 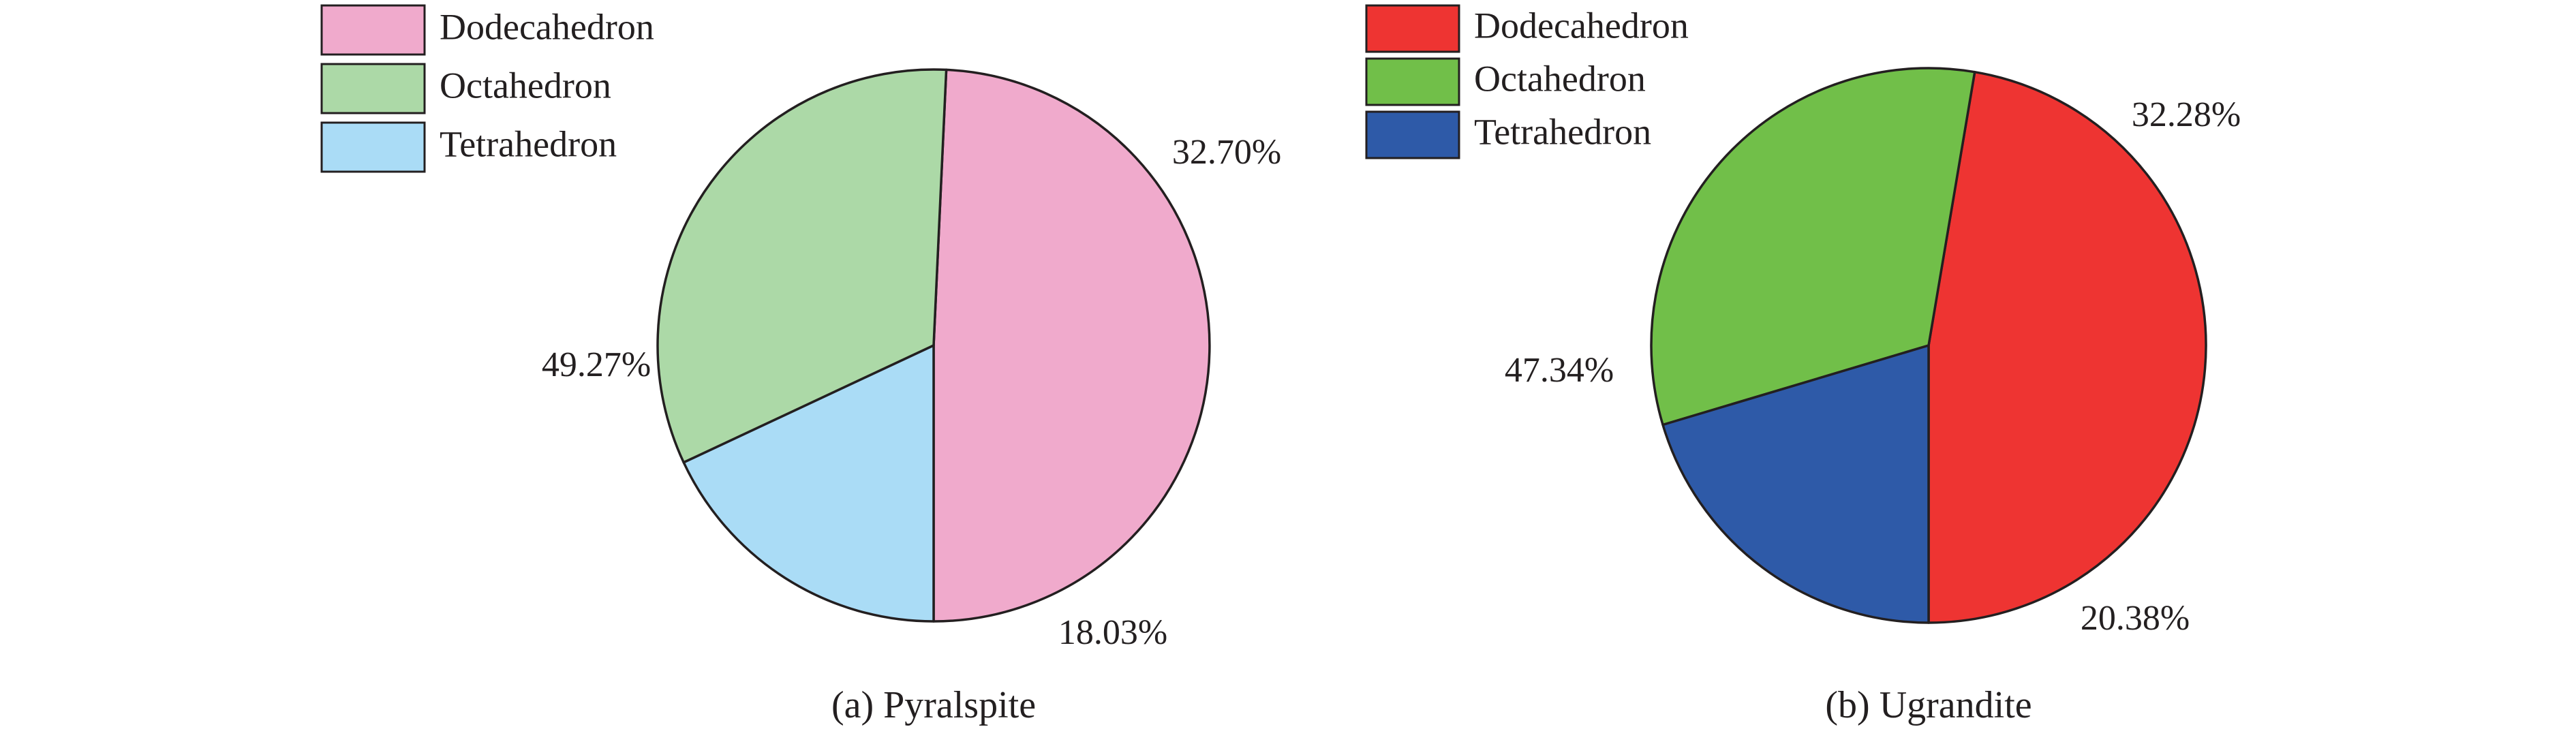 I want to click on chart-b-legend-label-tetrahedron: Tetrahedron, so click(x=1562, y=131).